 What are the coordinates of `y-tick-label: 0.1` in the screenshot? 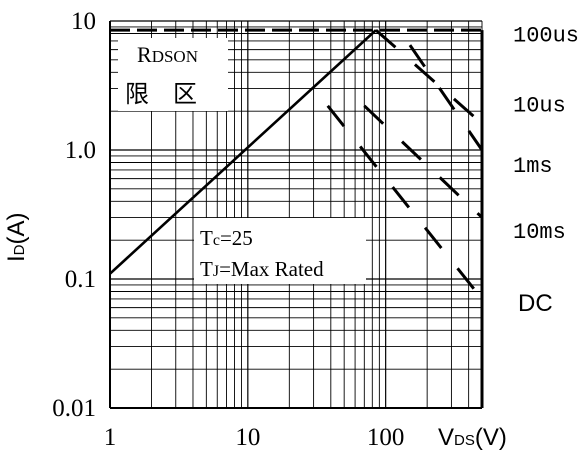 It's located at (80, 279).